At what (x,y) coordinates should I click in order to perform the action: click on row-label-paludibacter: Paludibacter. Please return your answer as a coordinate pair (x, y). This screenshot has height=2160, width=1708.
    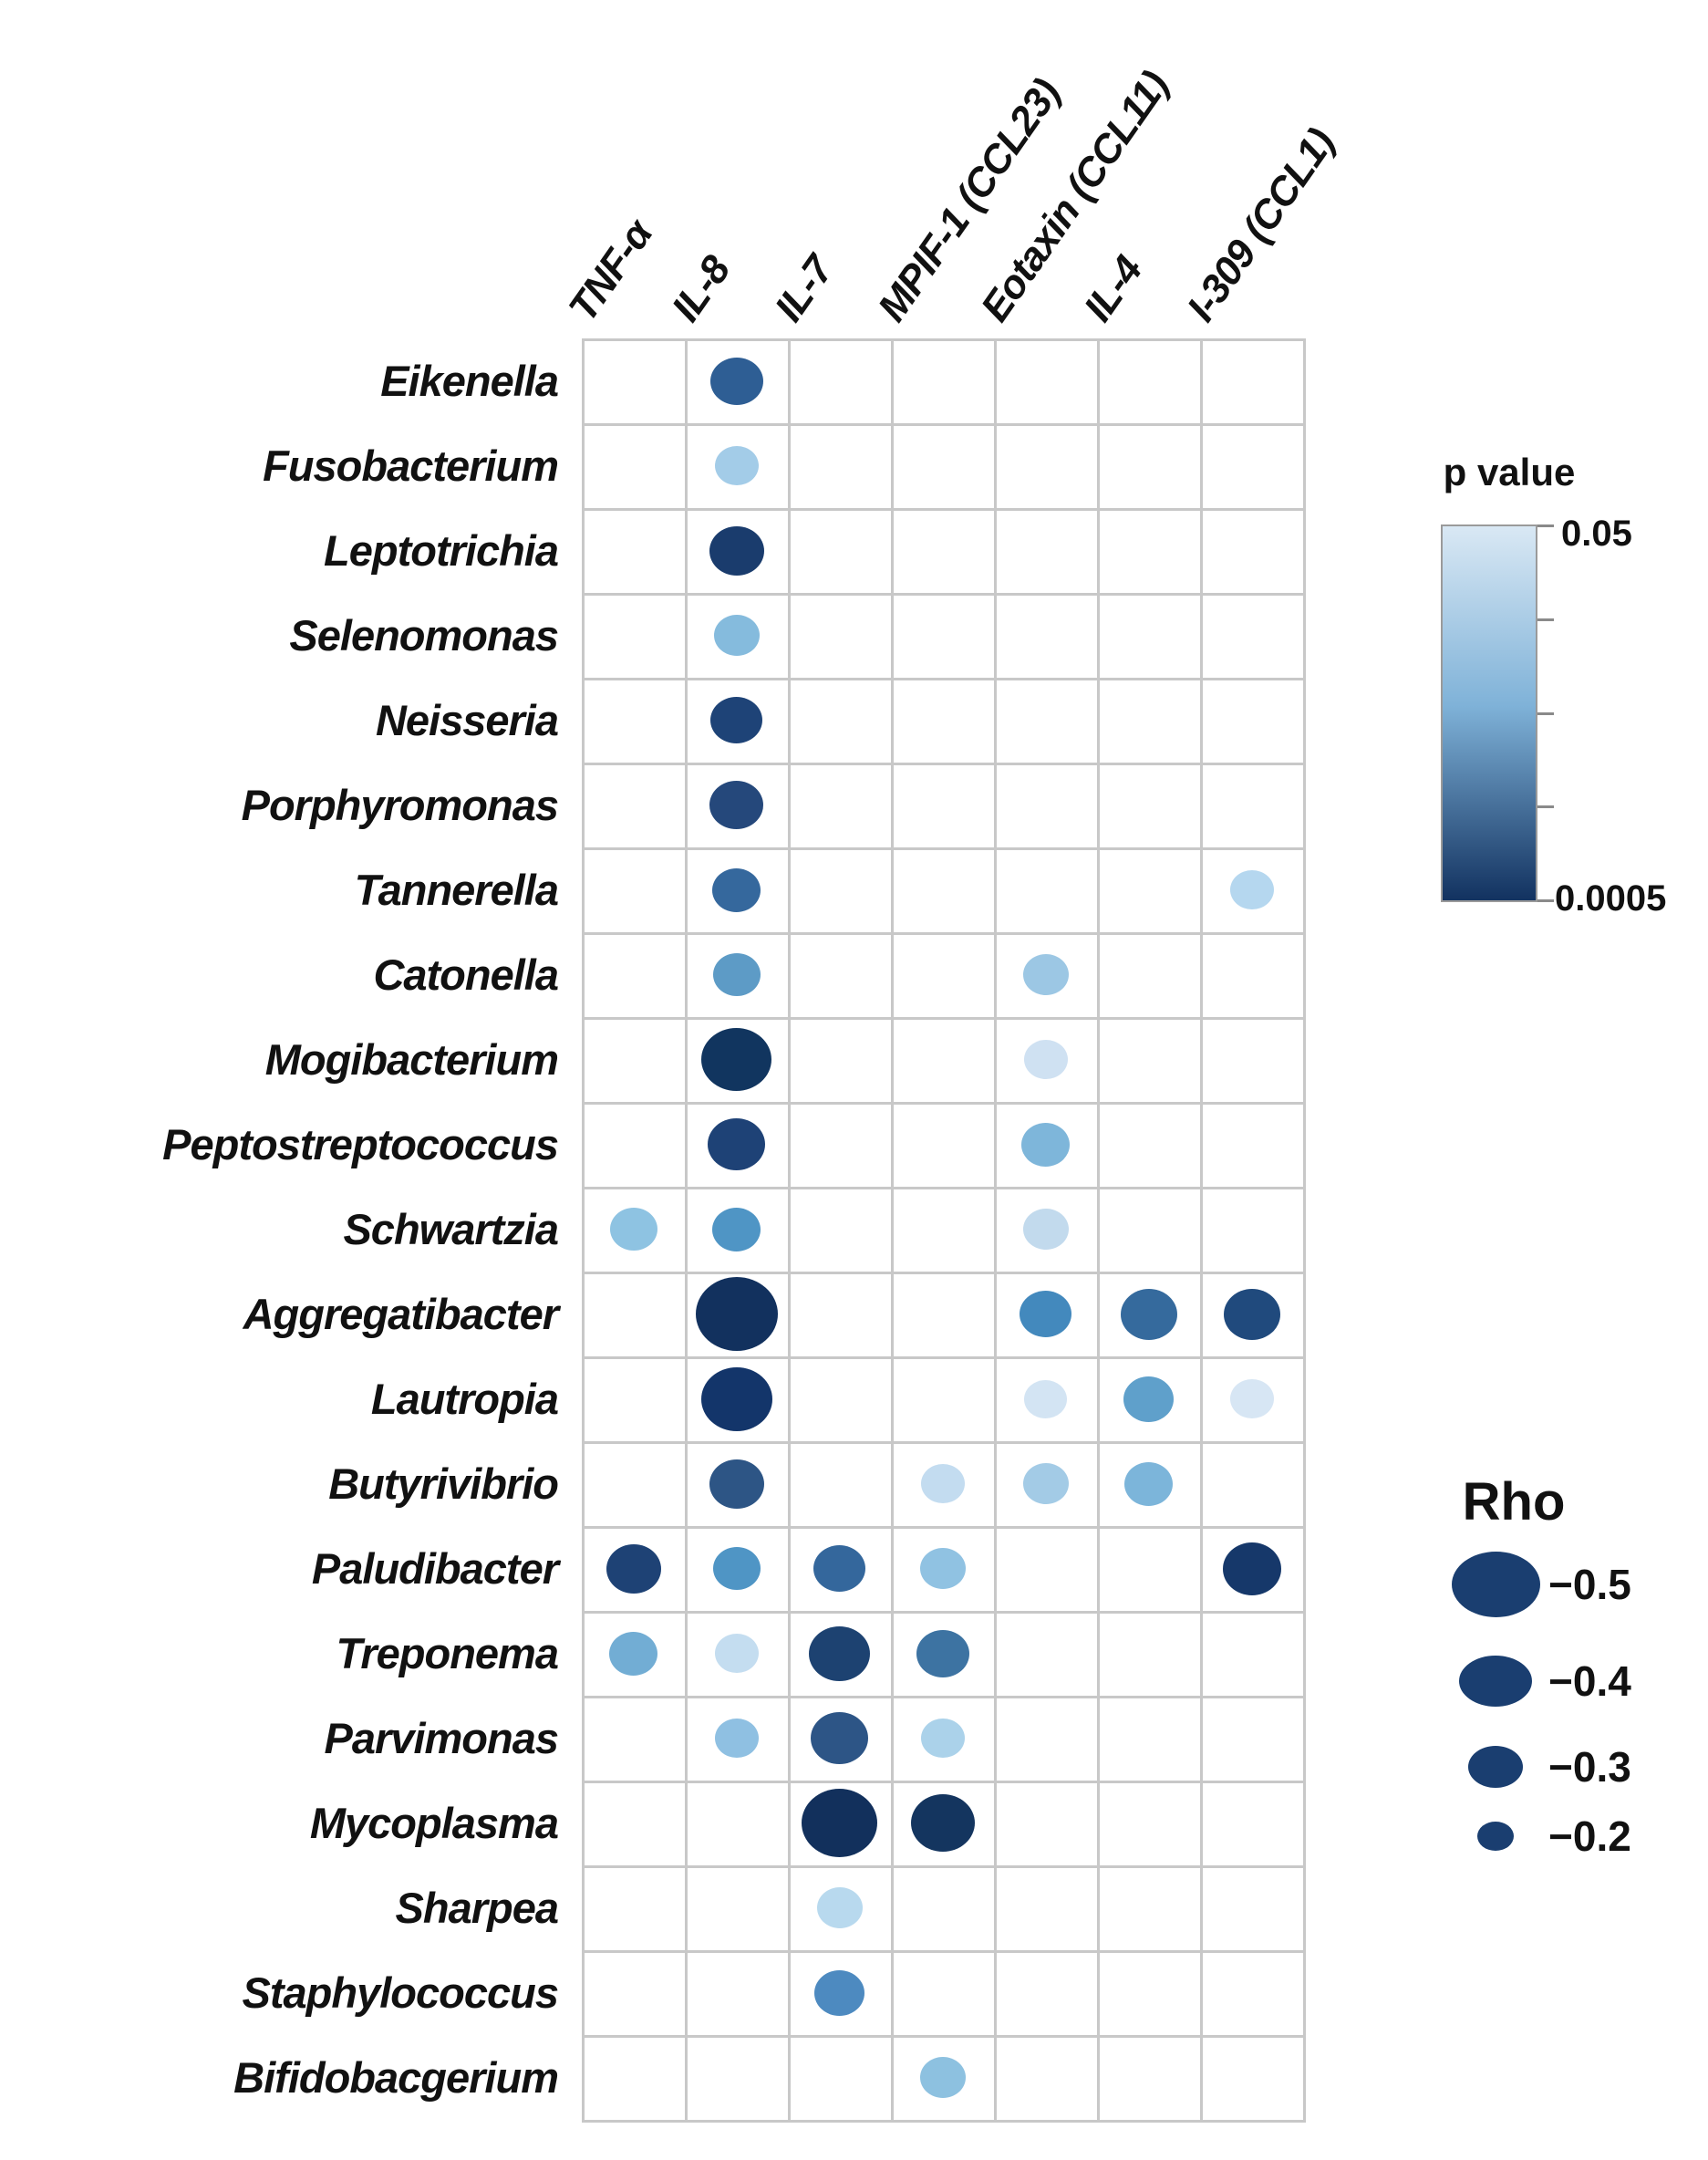
    Looking at the image, I should click on (435, 1568).